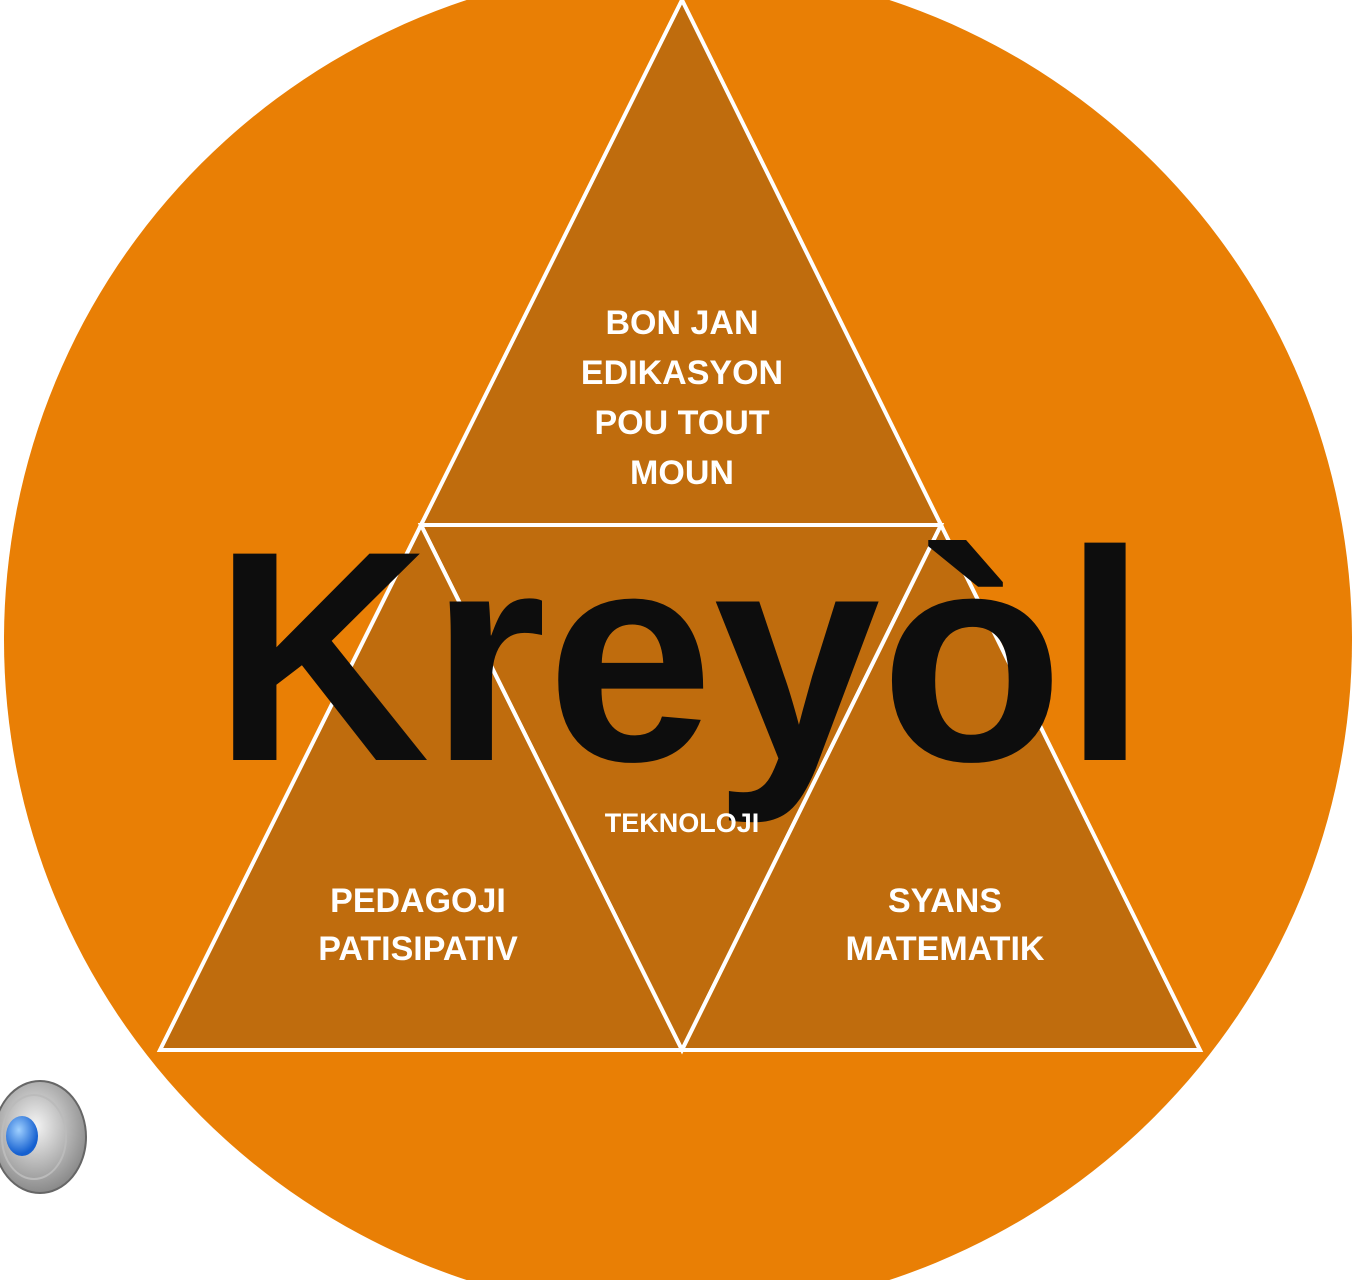  What do you see at coordinates (945, 949) in the screenshot?
I see `node-label: MATEMATIK` at bounding box center [945, 949].